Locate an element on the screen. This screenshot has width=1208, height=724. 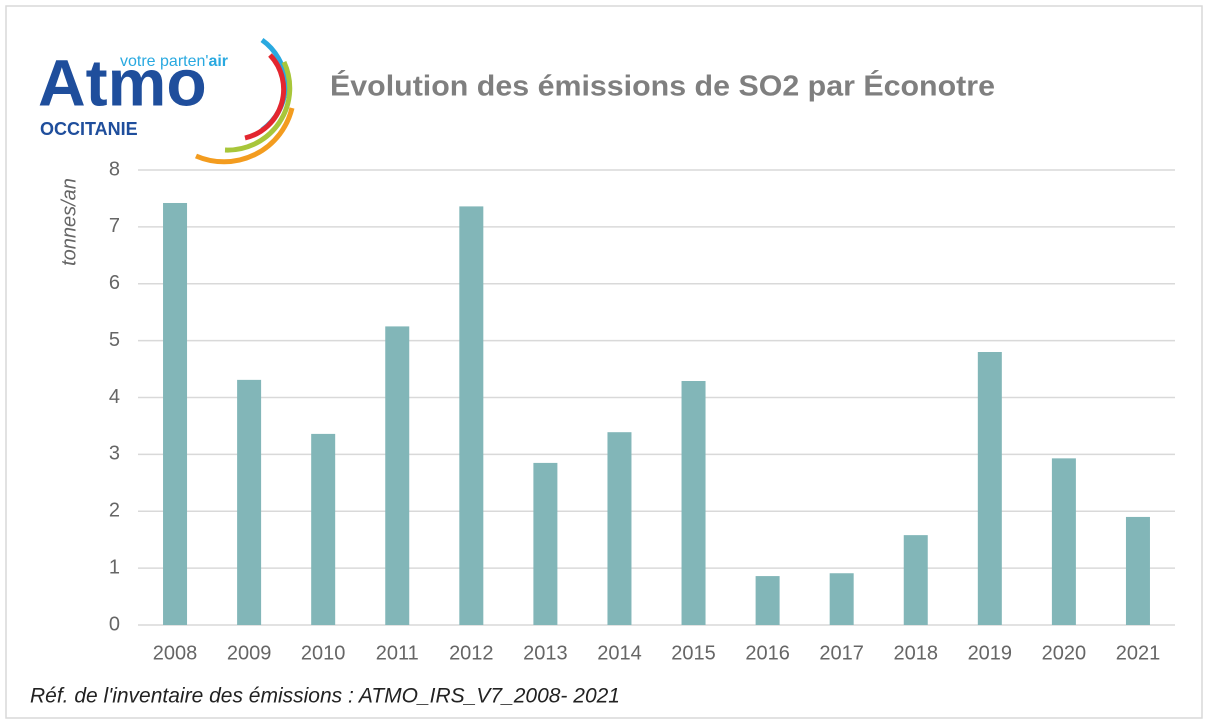
y-tick-label: 5 is located at coordinates (114, 340).